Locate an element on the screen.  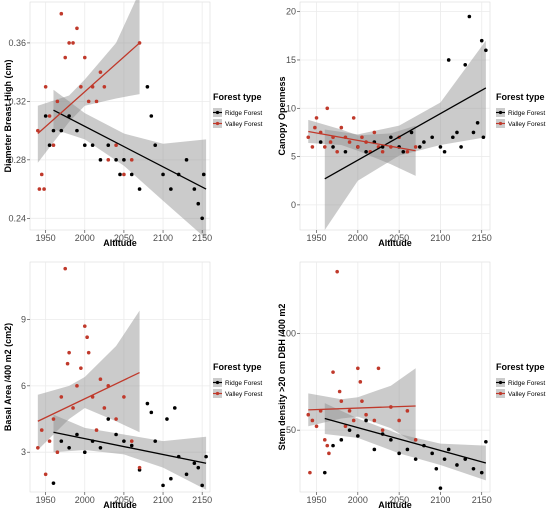
x-tick-label: 2000 is located at coordinates (85, 500).